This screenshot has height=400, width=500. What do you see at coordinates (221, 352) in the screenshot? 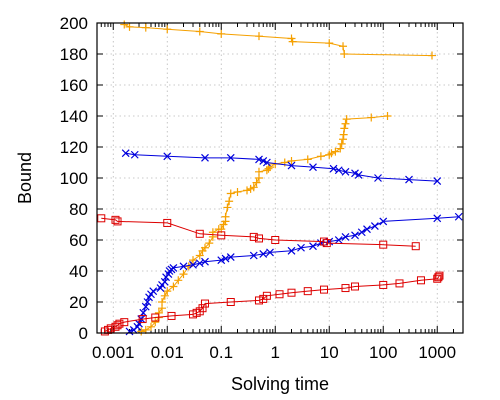
I see `x-tick-label: 0.1` at bounding box center [221, 352].